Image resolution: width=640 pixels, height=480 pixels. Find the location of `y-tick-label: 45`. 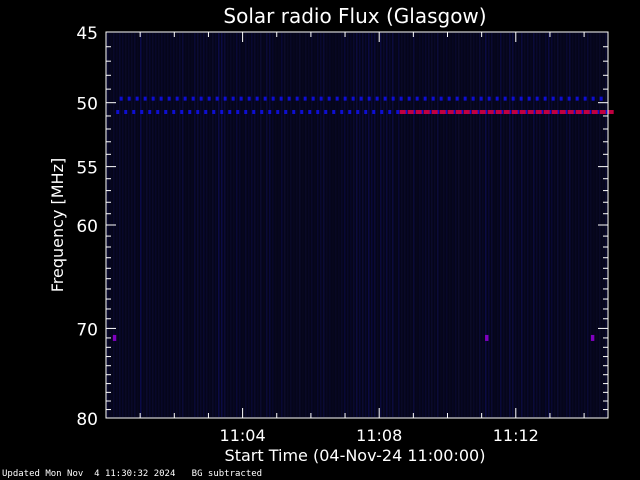

y-tick-label: 45 is located at coordinates (87, 34).